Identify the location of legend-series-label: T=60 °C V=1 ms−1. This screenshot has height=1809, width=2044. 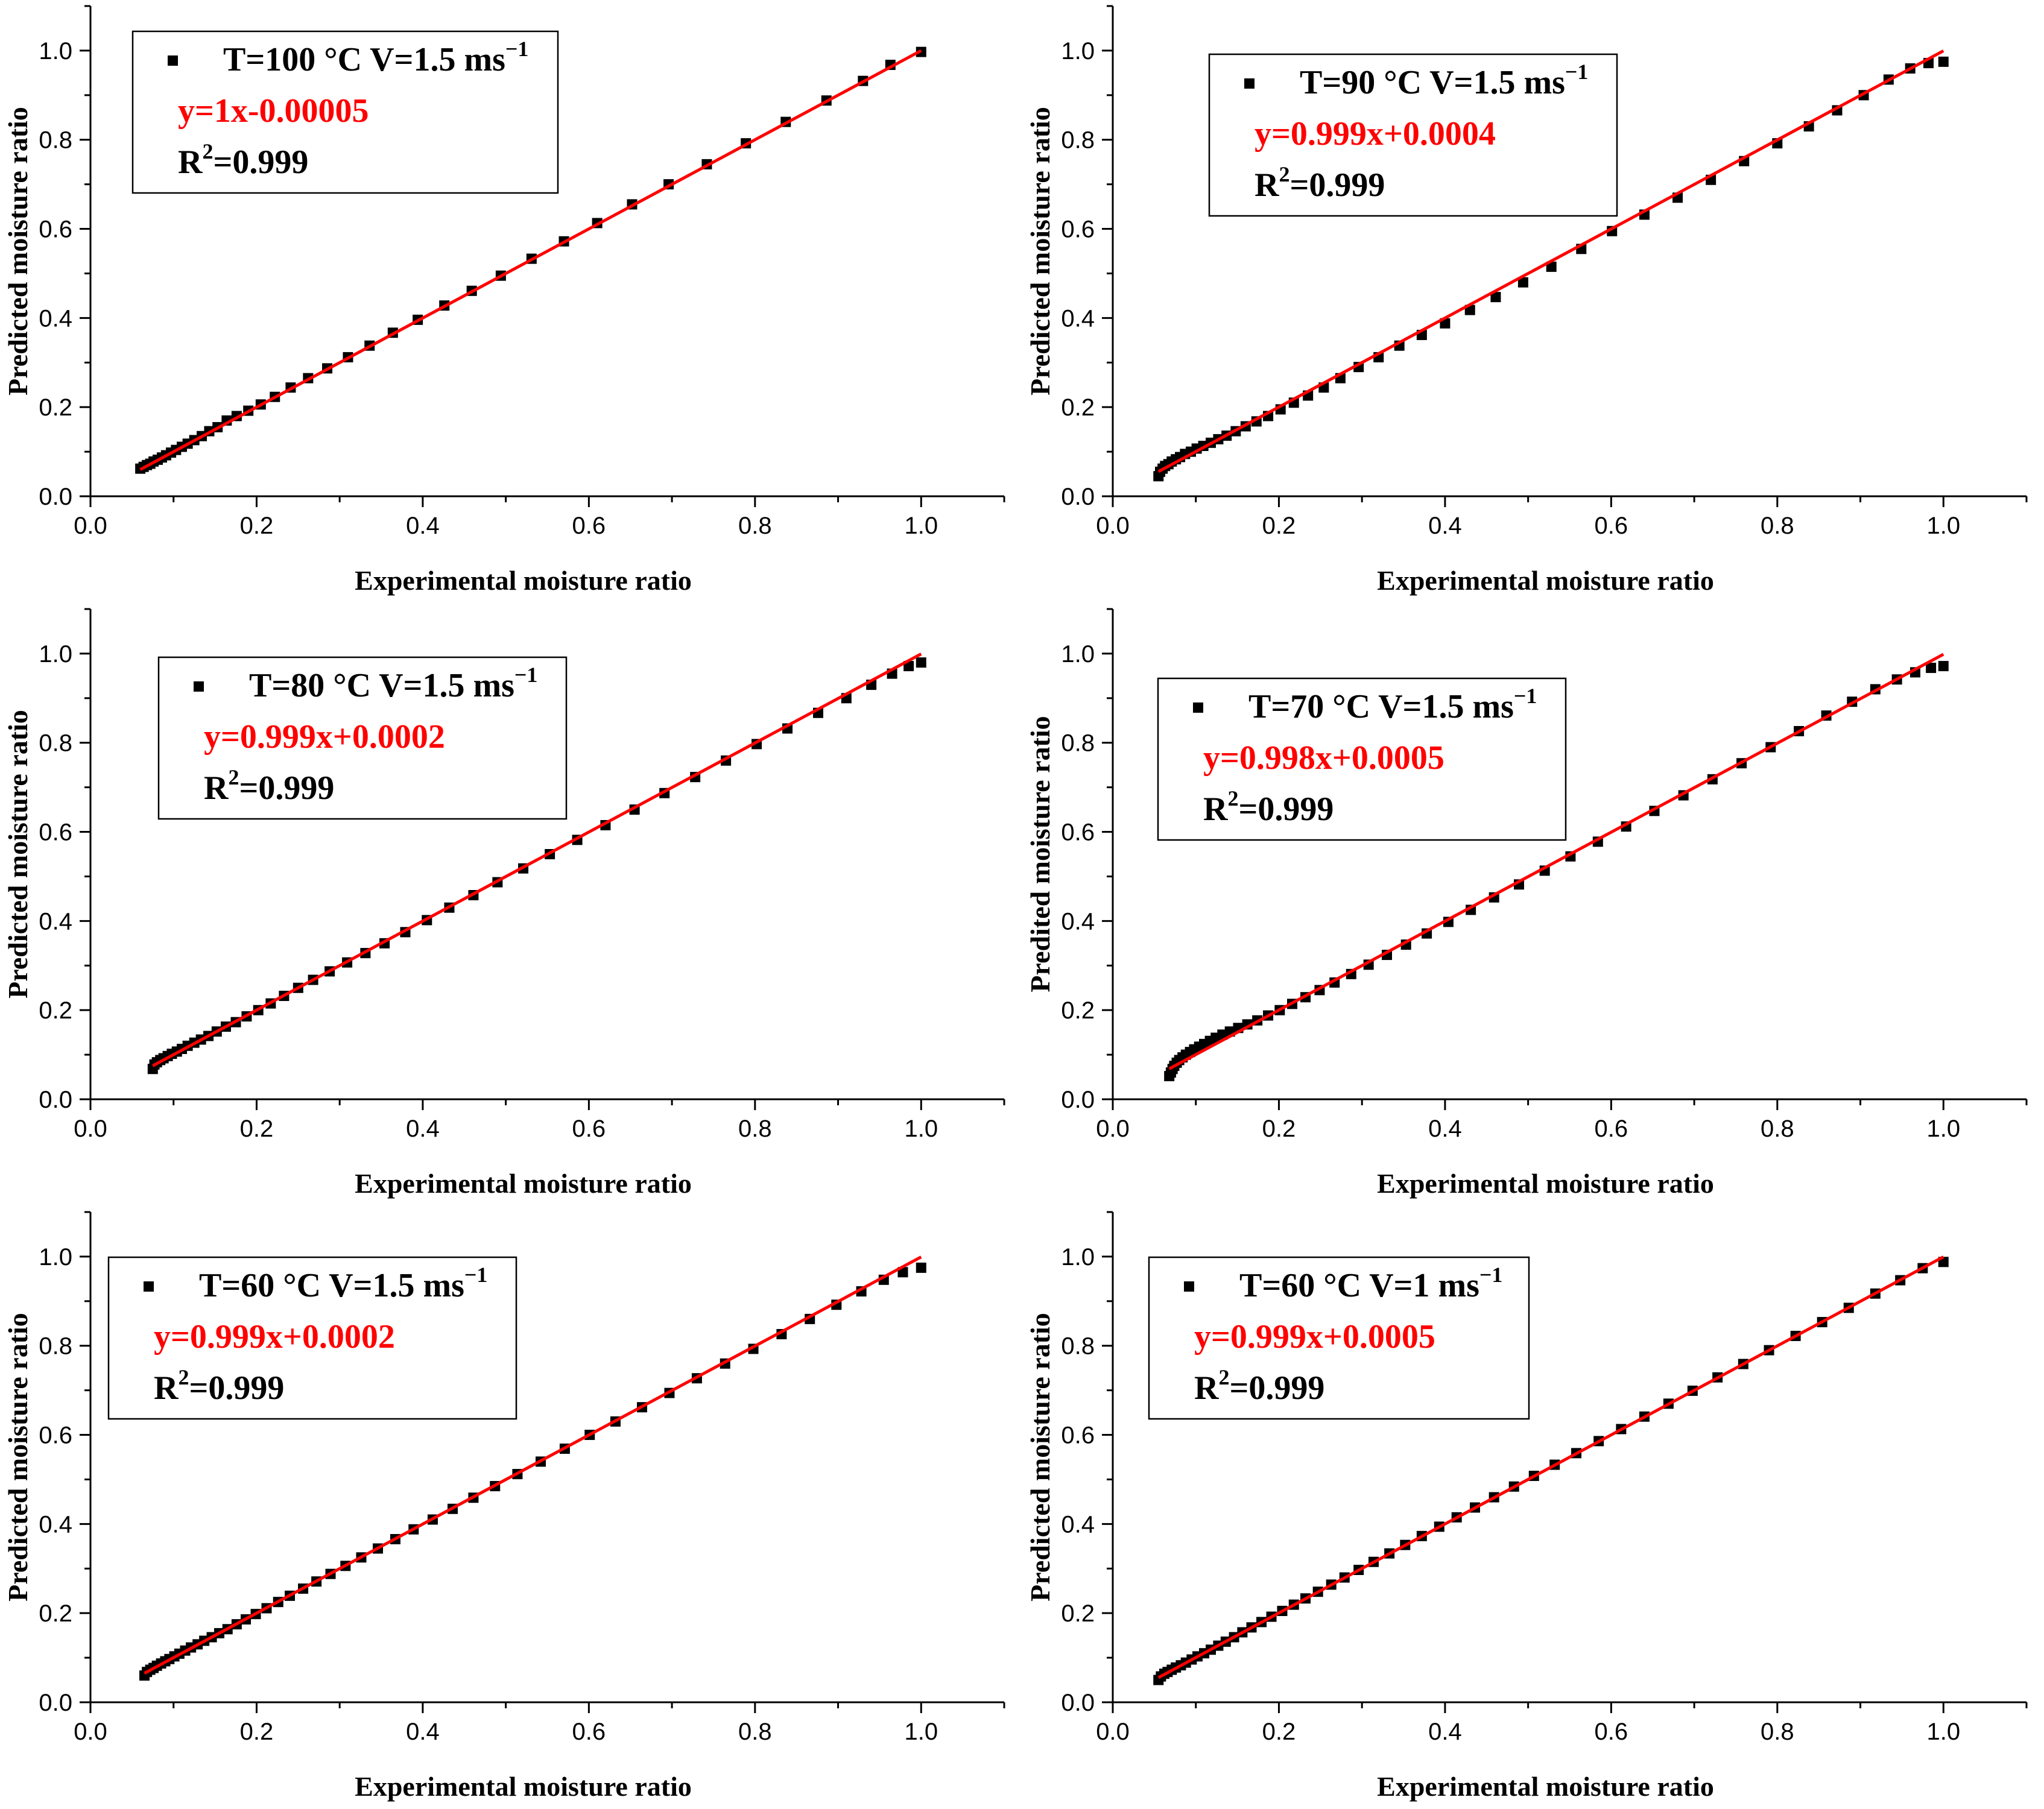
(1370, 1283).